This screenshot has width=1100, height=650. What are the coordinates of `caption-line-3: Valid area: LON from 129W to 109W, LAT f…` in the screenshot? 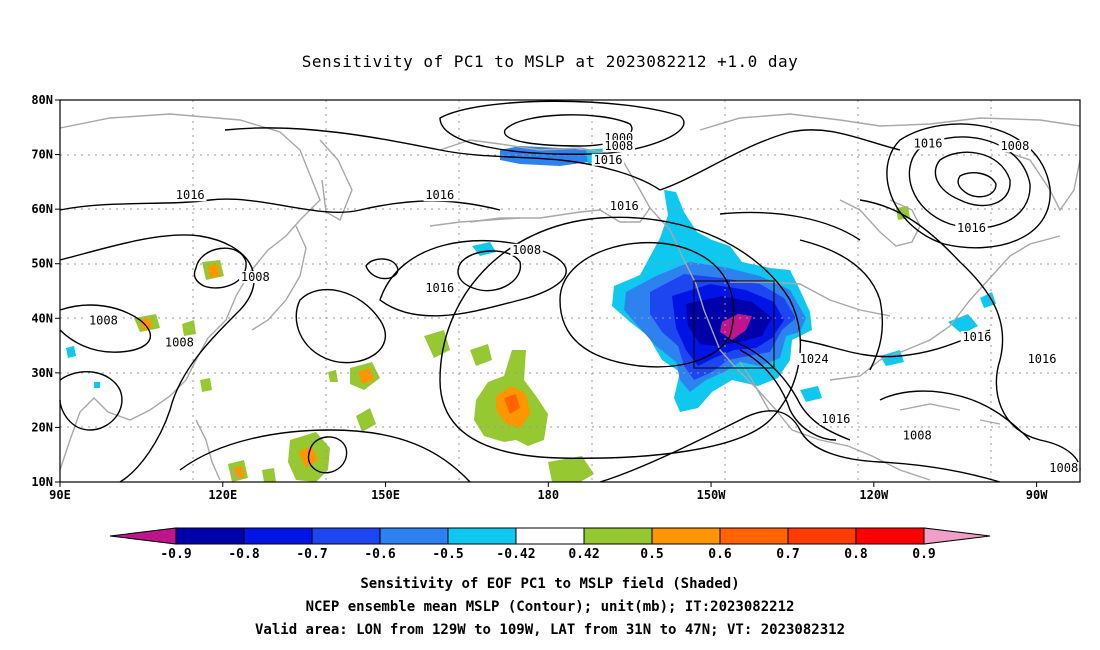 It's located at (550, 630).